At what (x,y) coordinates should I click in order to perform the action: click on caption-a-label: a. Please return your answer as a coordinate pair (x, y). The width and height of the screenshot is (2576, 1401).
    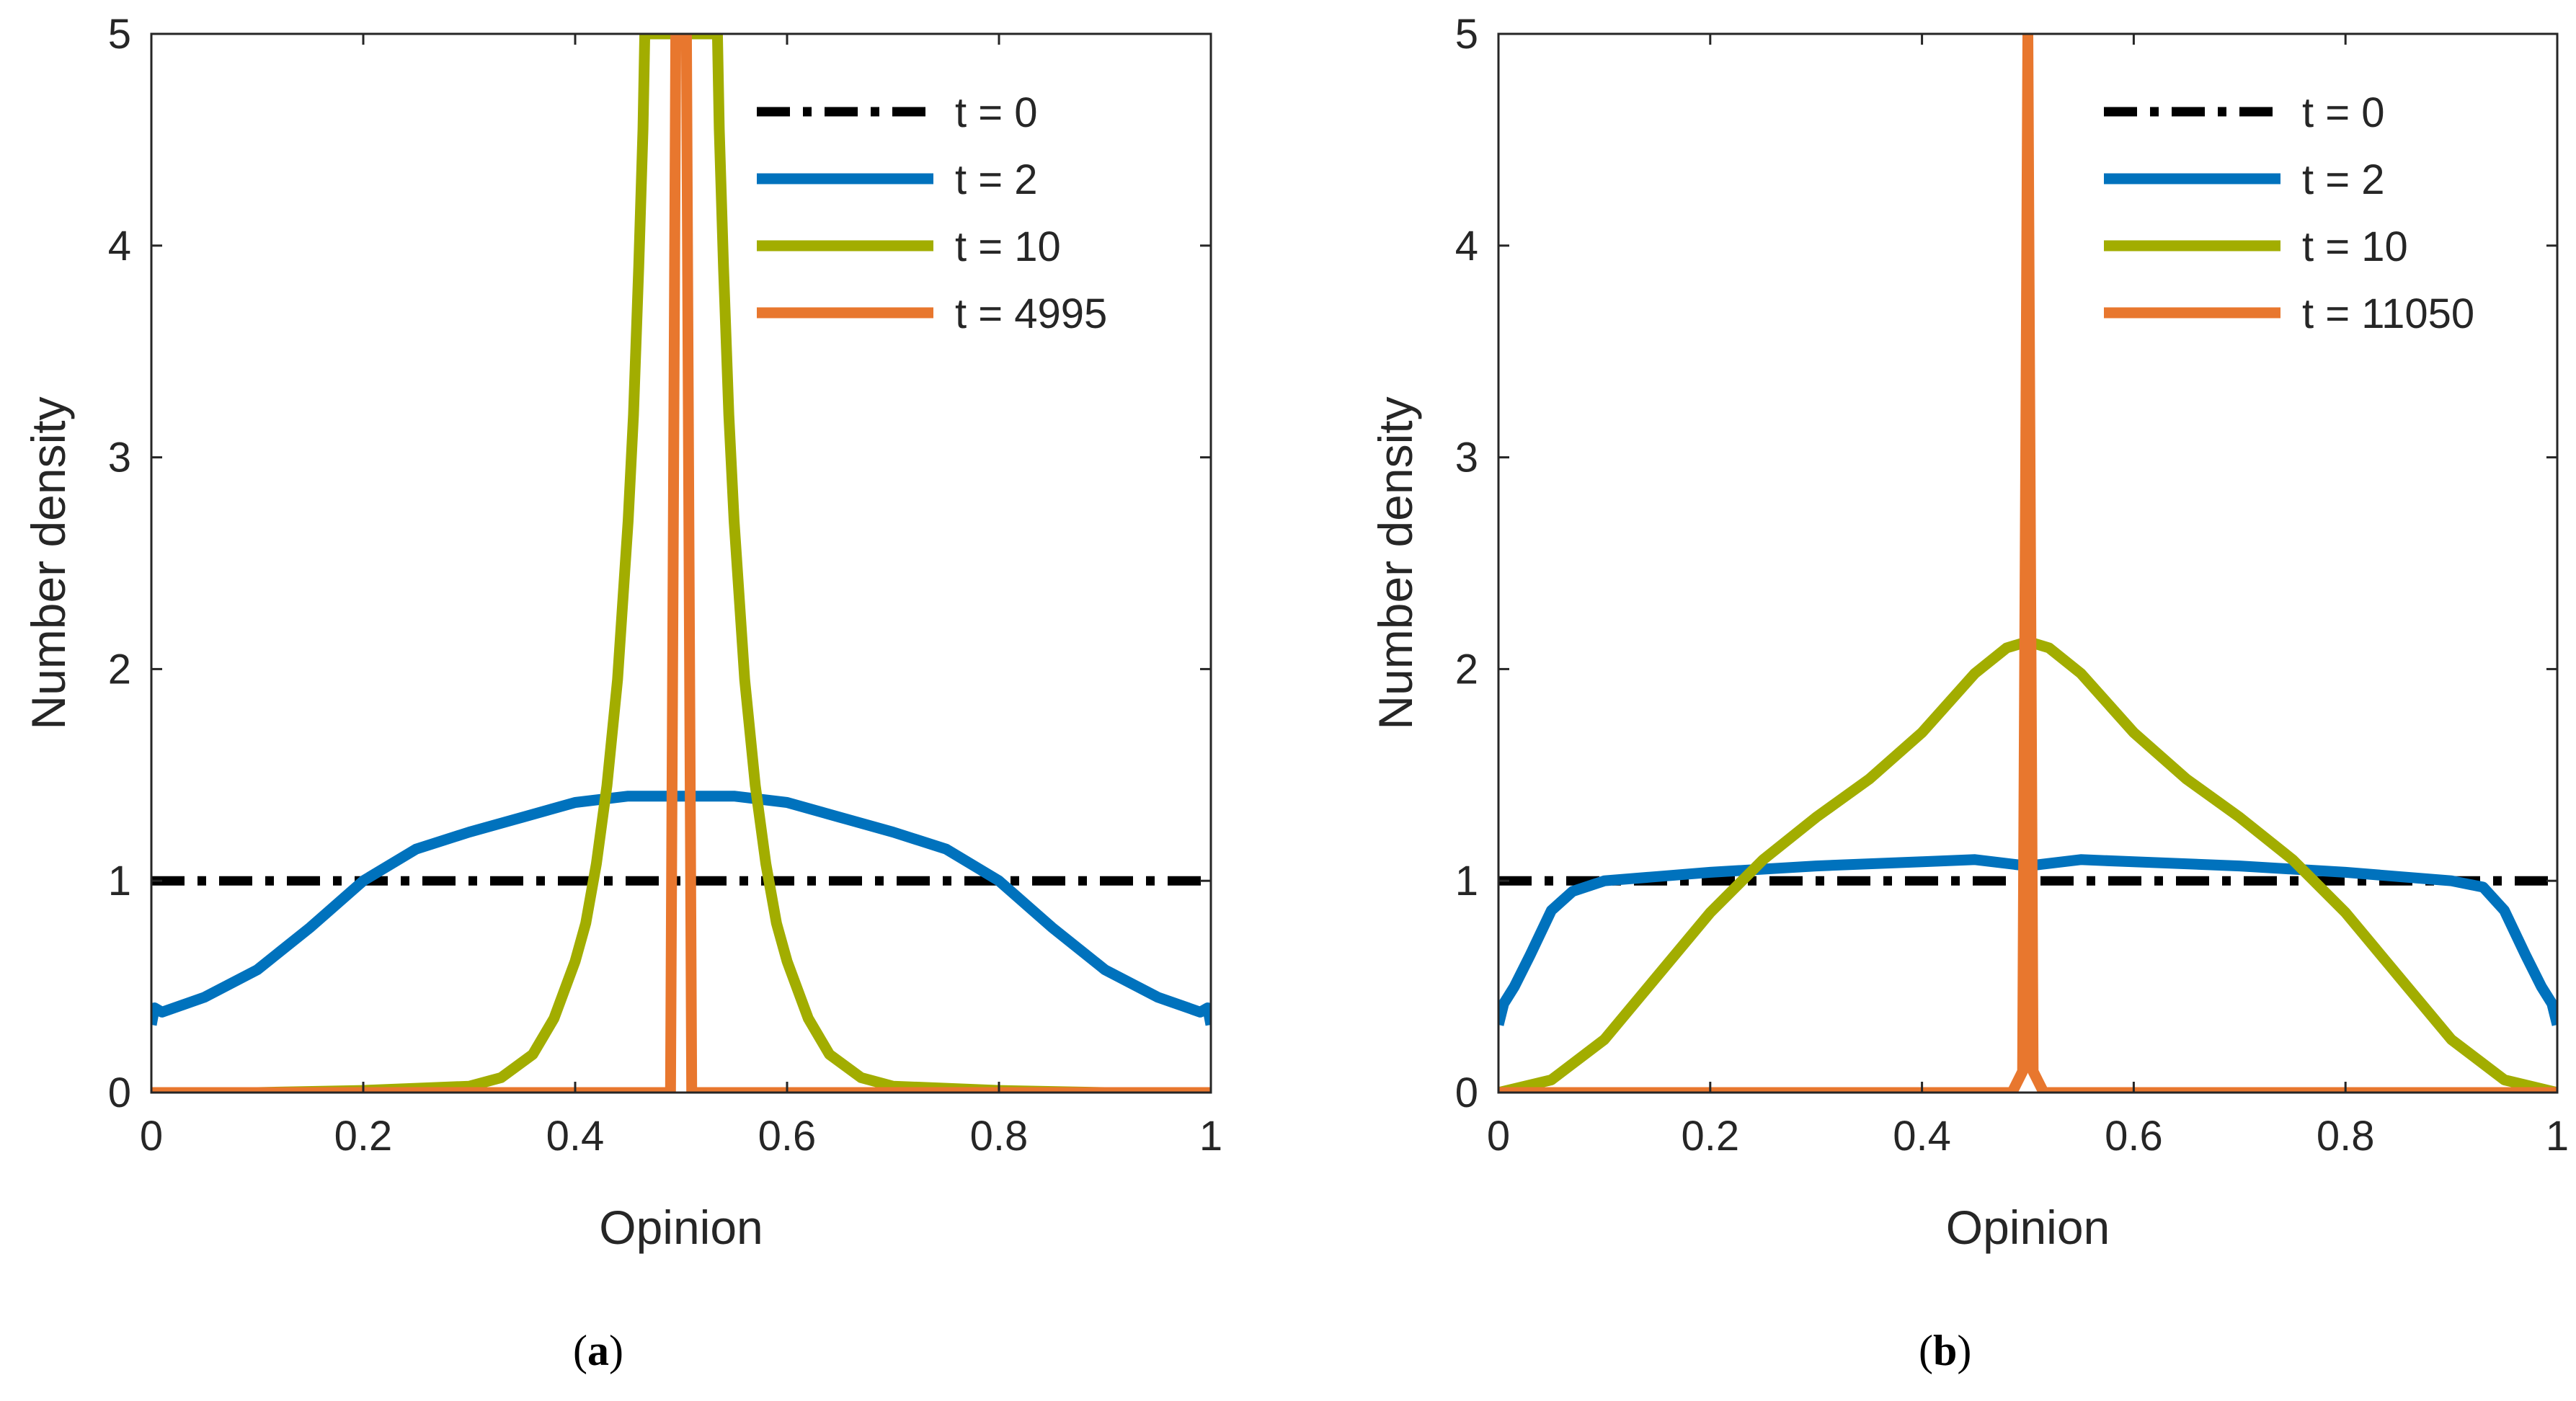
    Looking at the image, I should click on (598, 1350).